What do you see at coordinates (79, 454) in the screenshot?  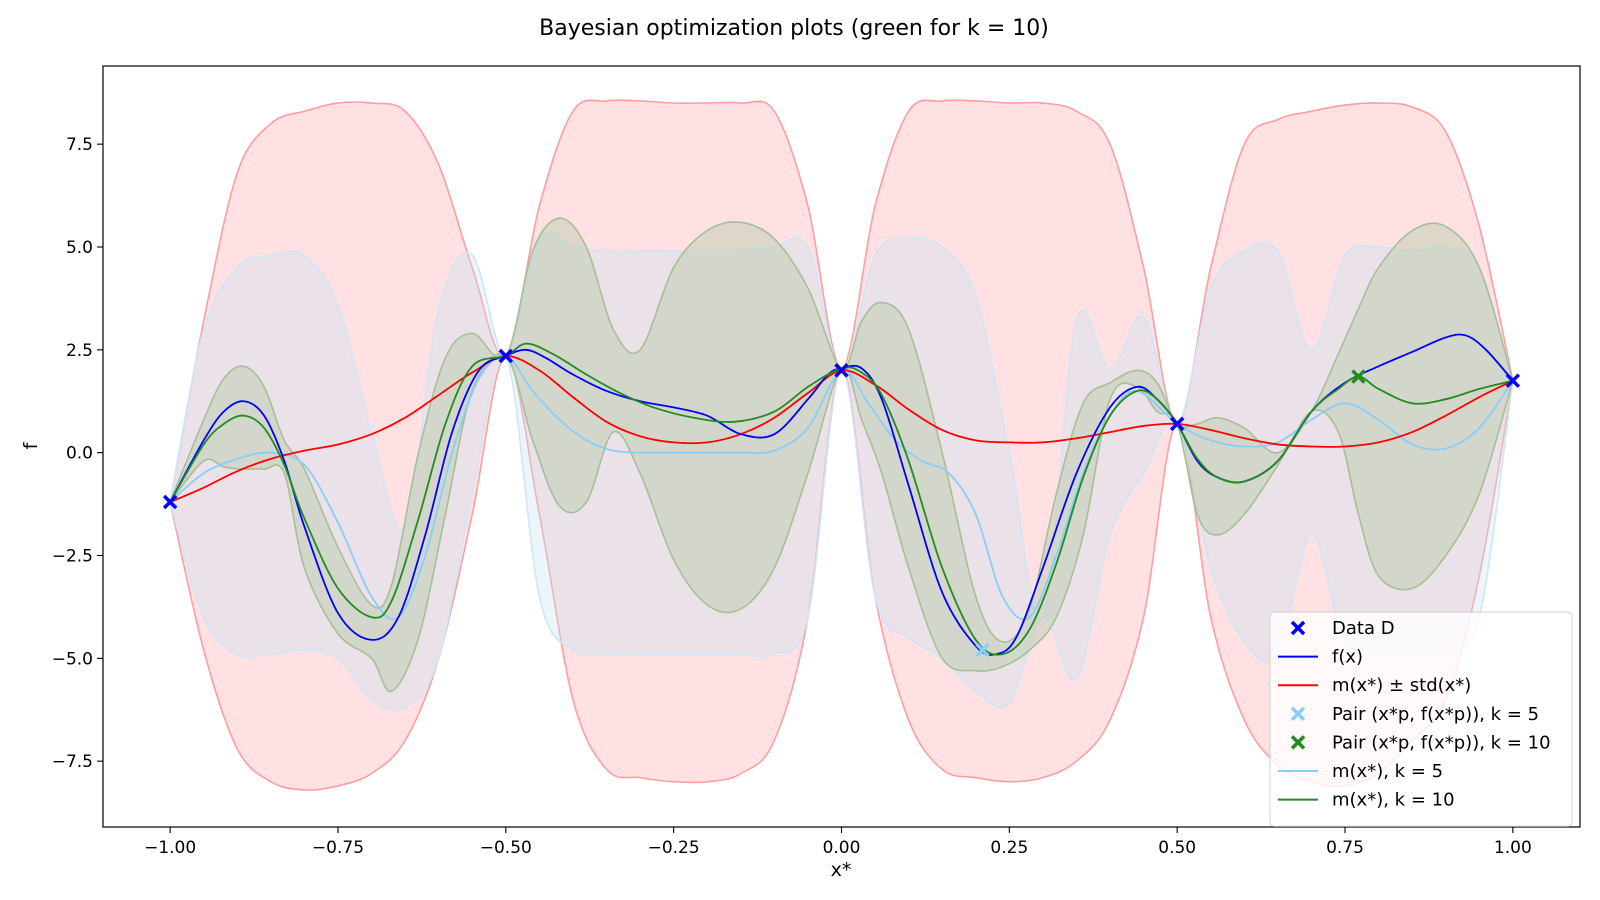 I see `y-tick-label: 0.0` at bounding box center [79, 454].